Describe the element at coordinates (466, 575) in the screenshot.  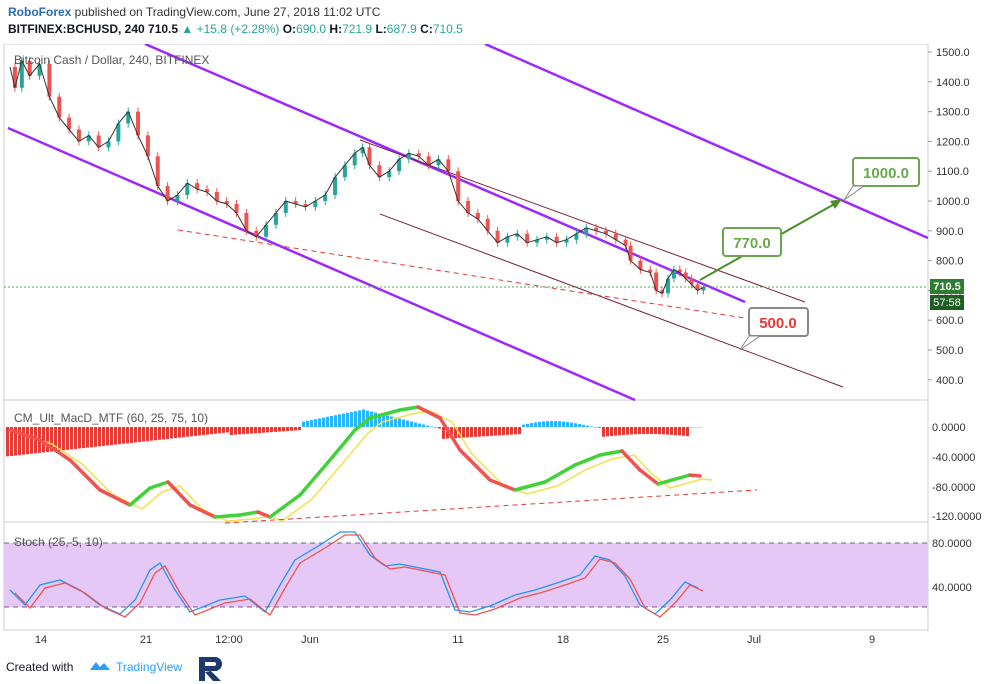
I see `stoch-band` at that location.